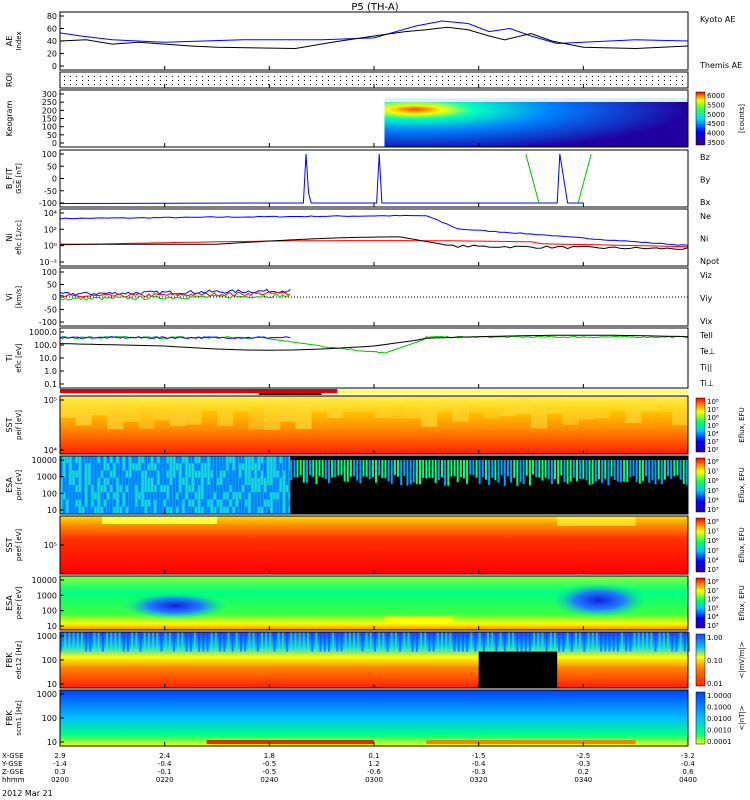  I want to click on y-tick-label: 100, so click(49, 493).